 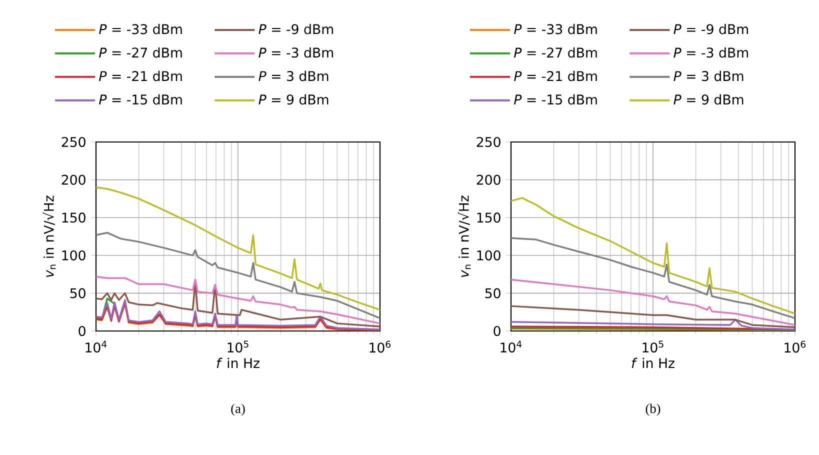 I want to click on text: (a), so click(x=238, y=410).